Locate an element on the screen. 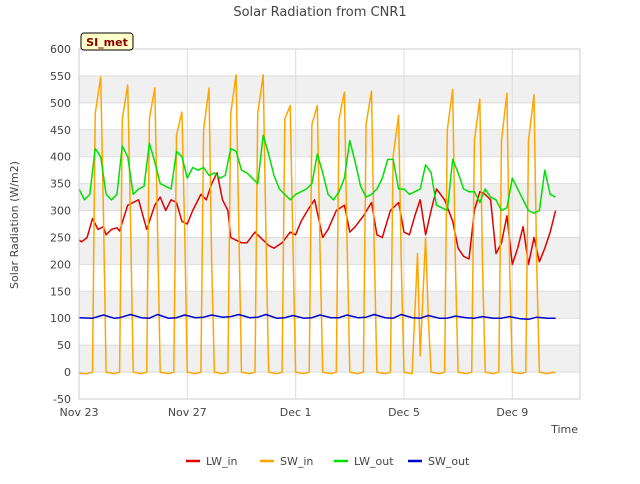 The width and height of the screenshot is (640, 484). y-tick-label: 500 is located at coordinates (60, 103).